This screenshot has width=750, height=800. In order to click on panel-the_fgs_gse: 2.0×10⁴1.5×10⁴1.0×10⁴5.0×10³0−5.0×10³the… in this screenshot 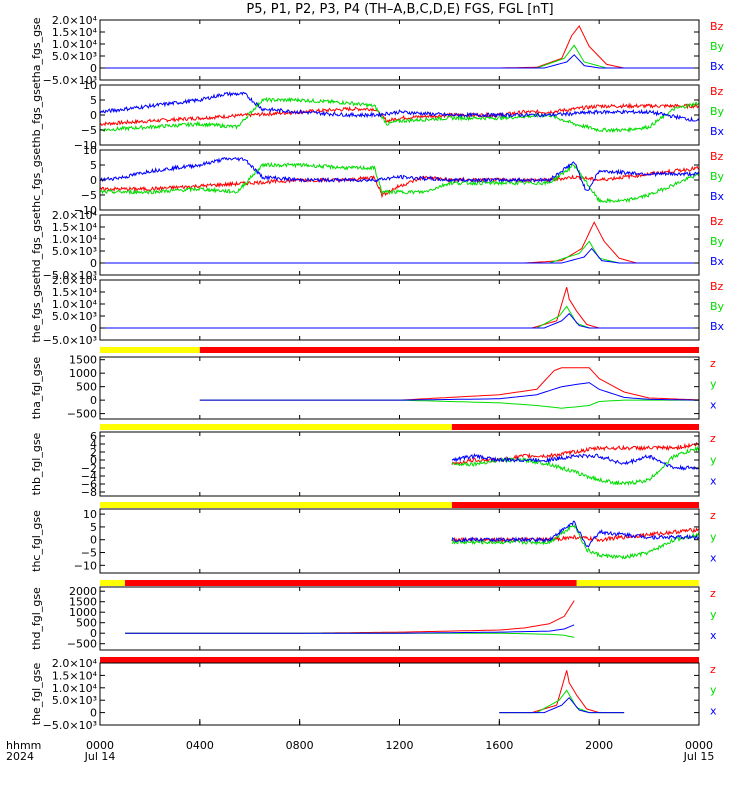, I will do `click(377, 310)`.